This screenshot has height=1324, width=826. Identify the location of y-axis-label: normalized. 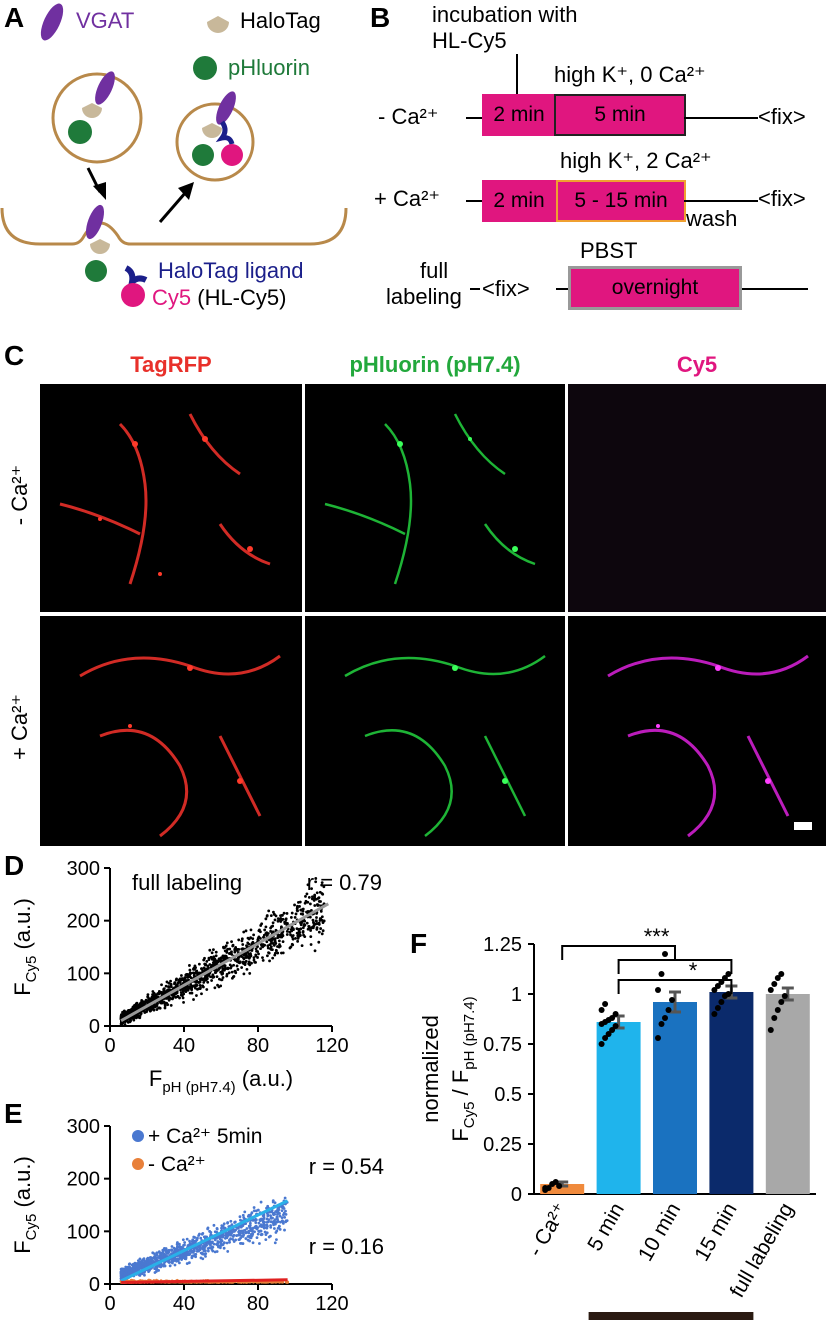
(430, 1069).